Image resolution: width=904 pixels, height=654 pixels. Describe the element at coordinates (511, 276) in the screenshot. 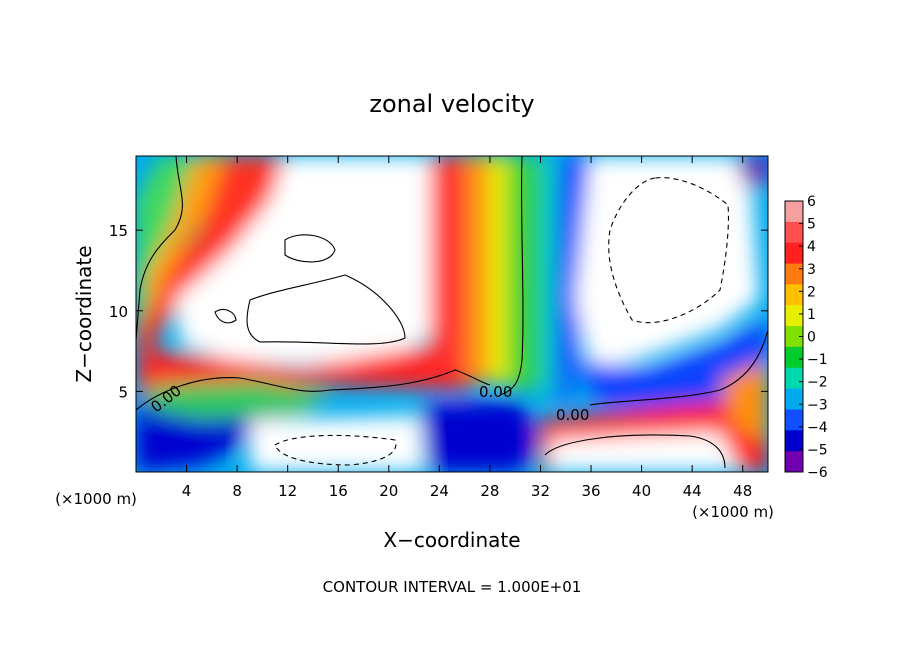

I see `contour-zero-column` at that location.